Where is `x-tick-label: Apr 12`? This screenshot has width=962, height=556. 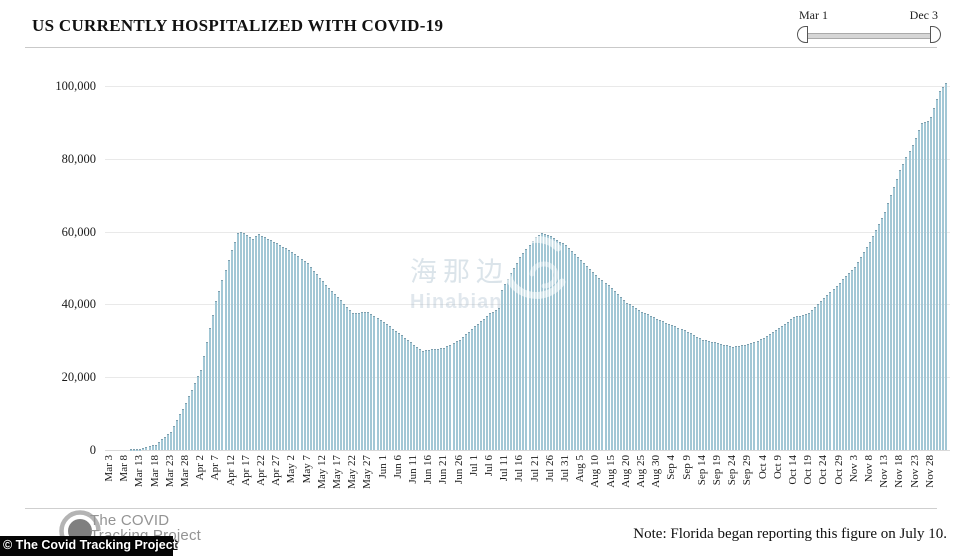
x-tick-label: Apr 12 is located at coordinates (231, 470).